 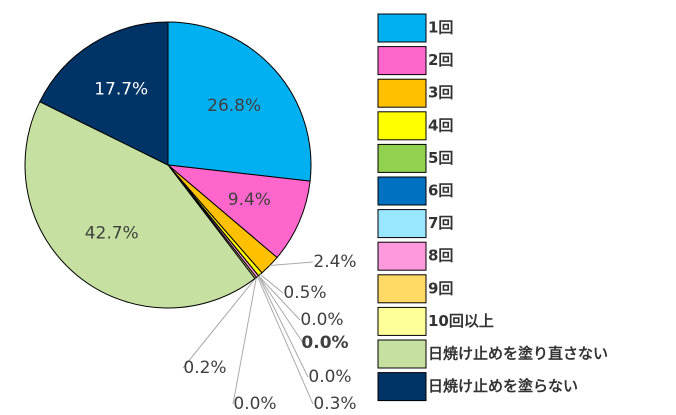 I want to click on value-label: 0.2%, so click(x=204, y=368).